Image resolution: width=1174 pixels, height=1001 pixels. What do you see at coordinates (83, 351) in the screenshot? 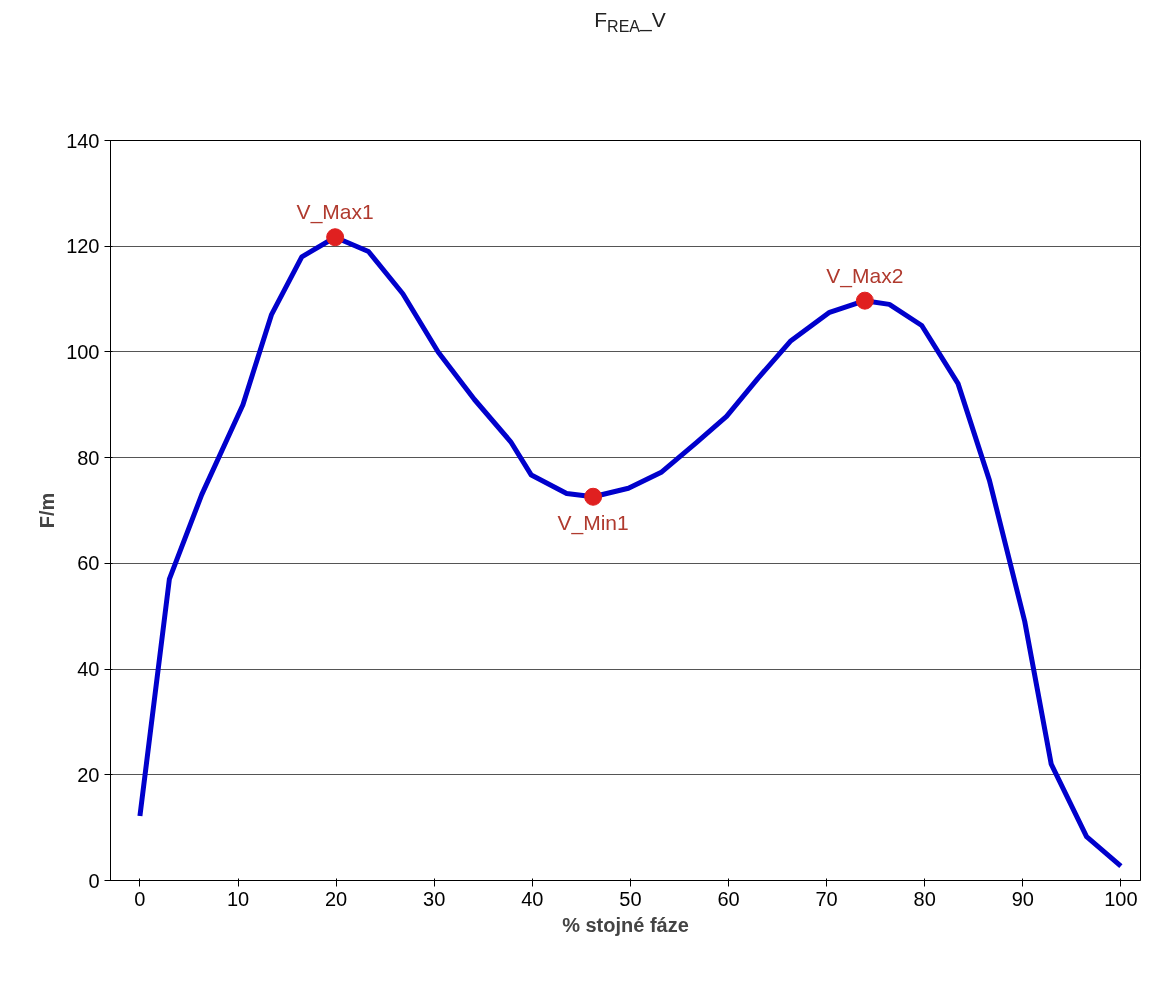
I see `y-tick-label: 100` at bounding box center [83, 351].